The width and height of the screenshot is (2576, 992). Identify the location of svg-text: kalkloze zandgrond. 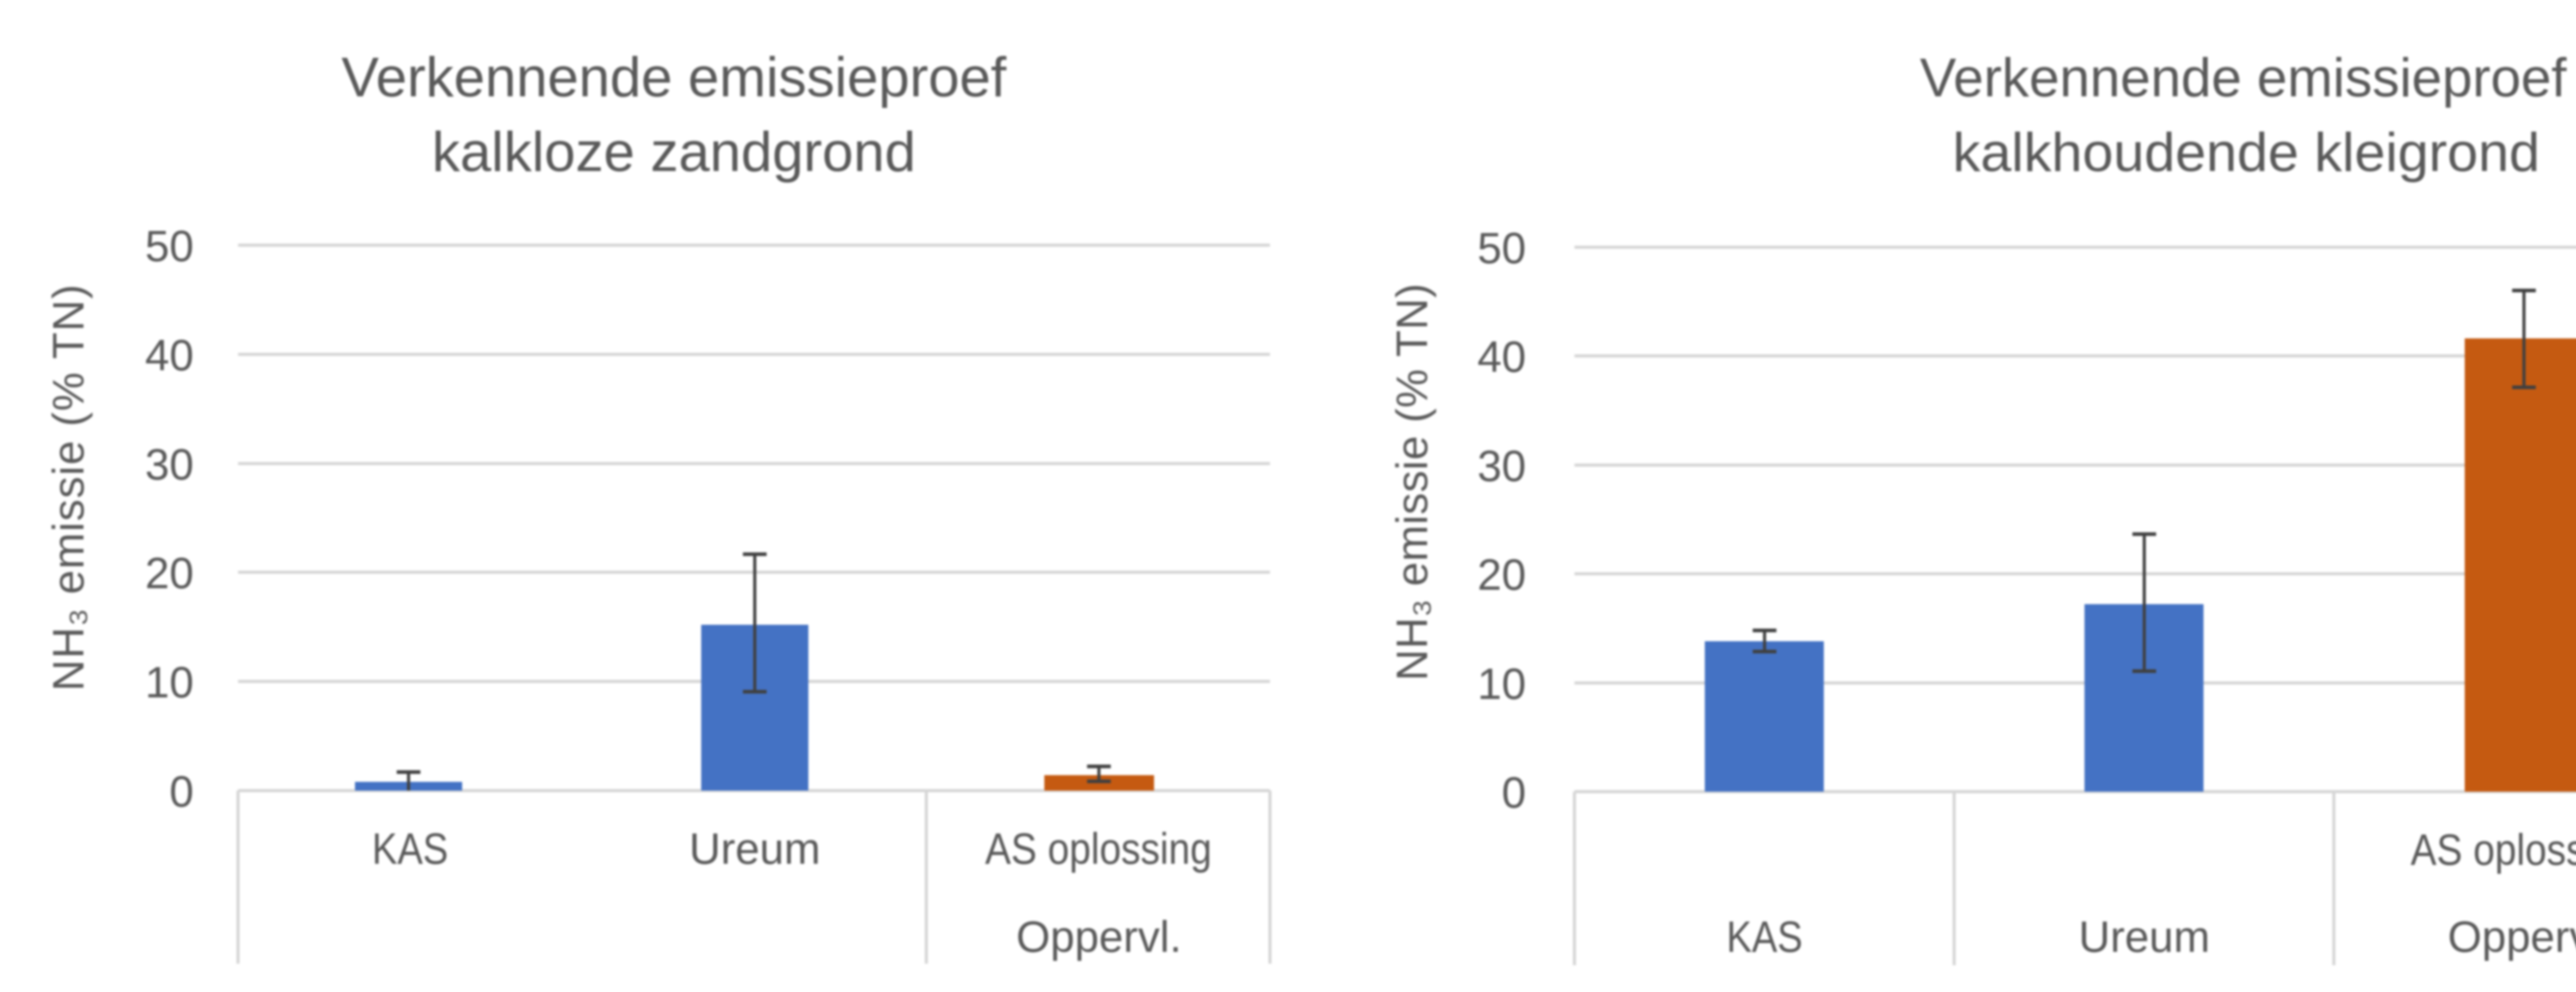
(674, 152).